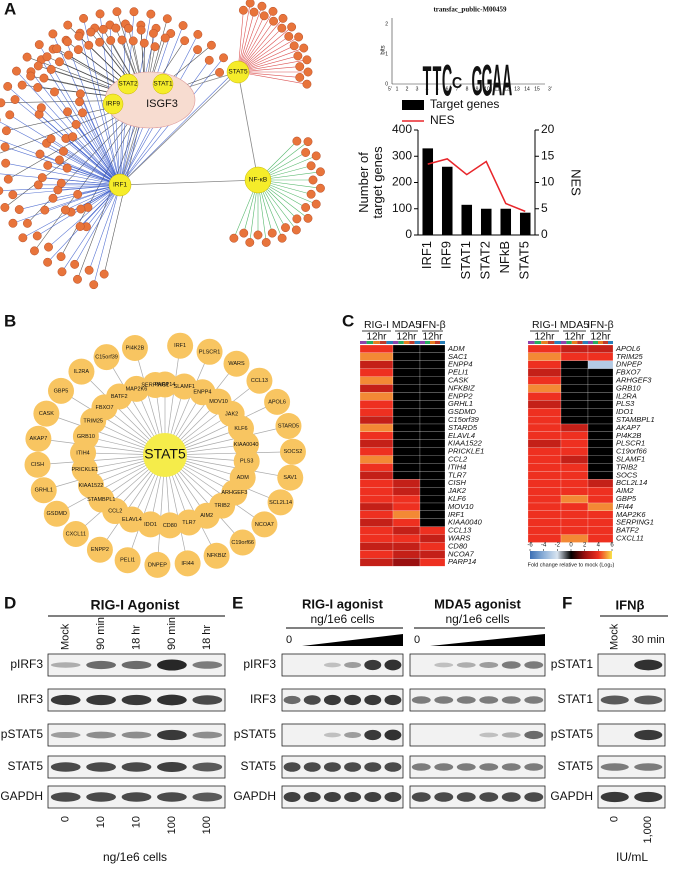  I want to click on row-label: STAT5, so click(575, 766).